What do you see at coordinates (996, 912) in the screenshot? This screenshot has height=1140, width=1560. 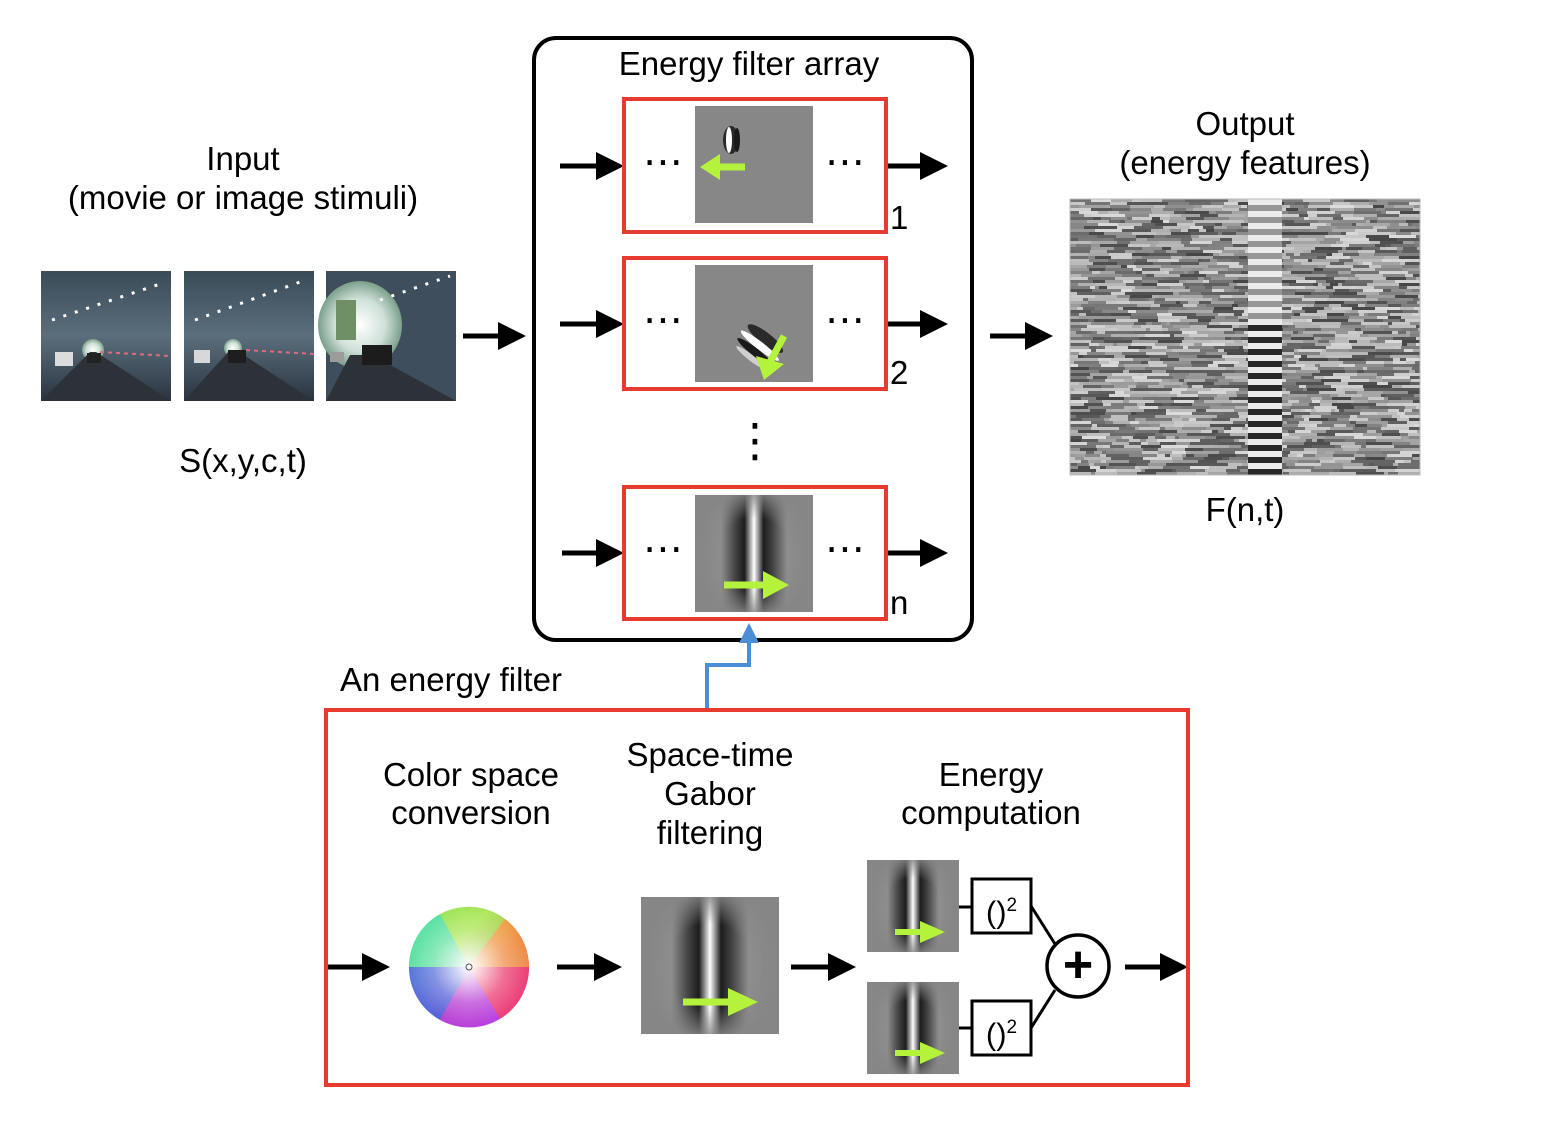 I see `square-top-parens: ()` at bounding box center [996, 912].